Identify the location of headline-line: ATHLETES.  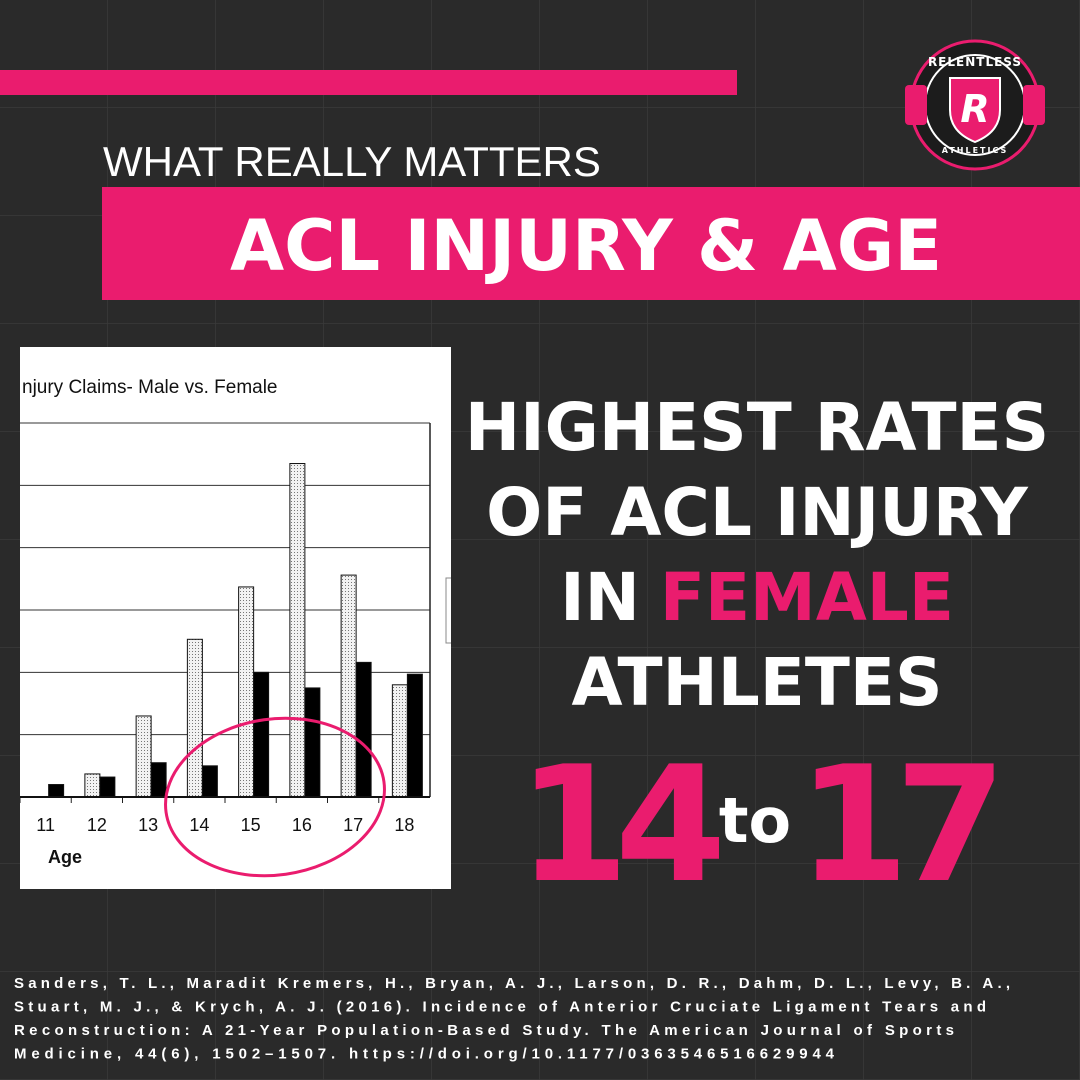
(757, 682).